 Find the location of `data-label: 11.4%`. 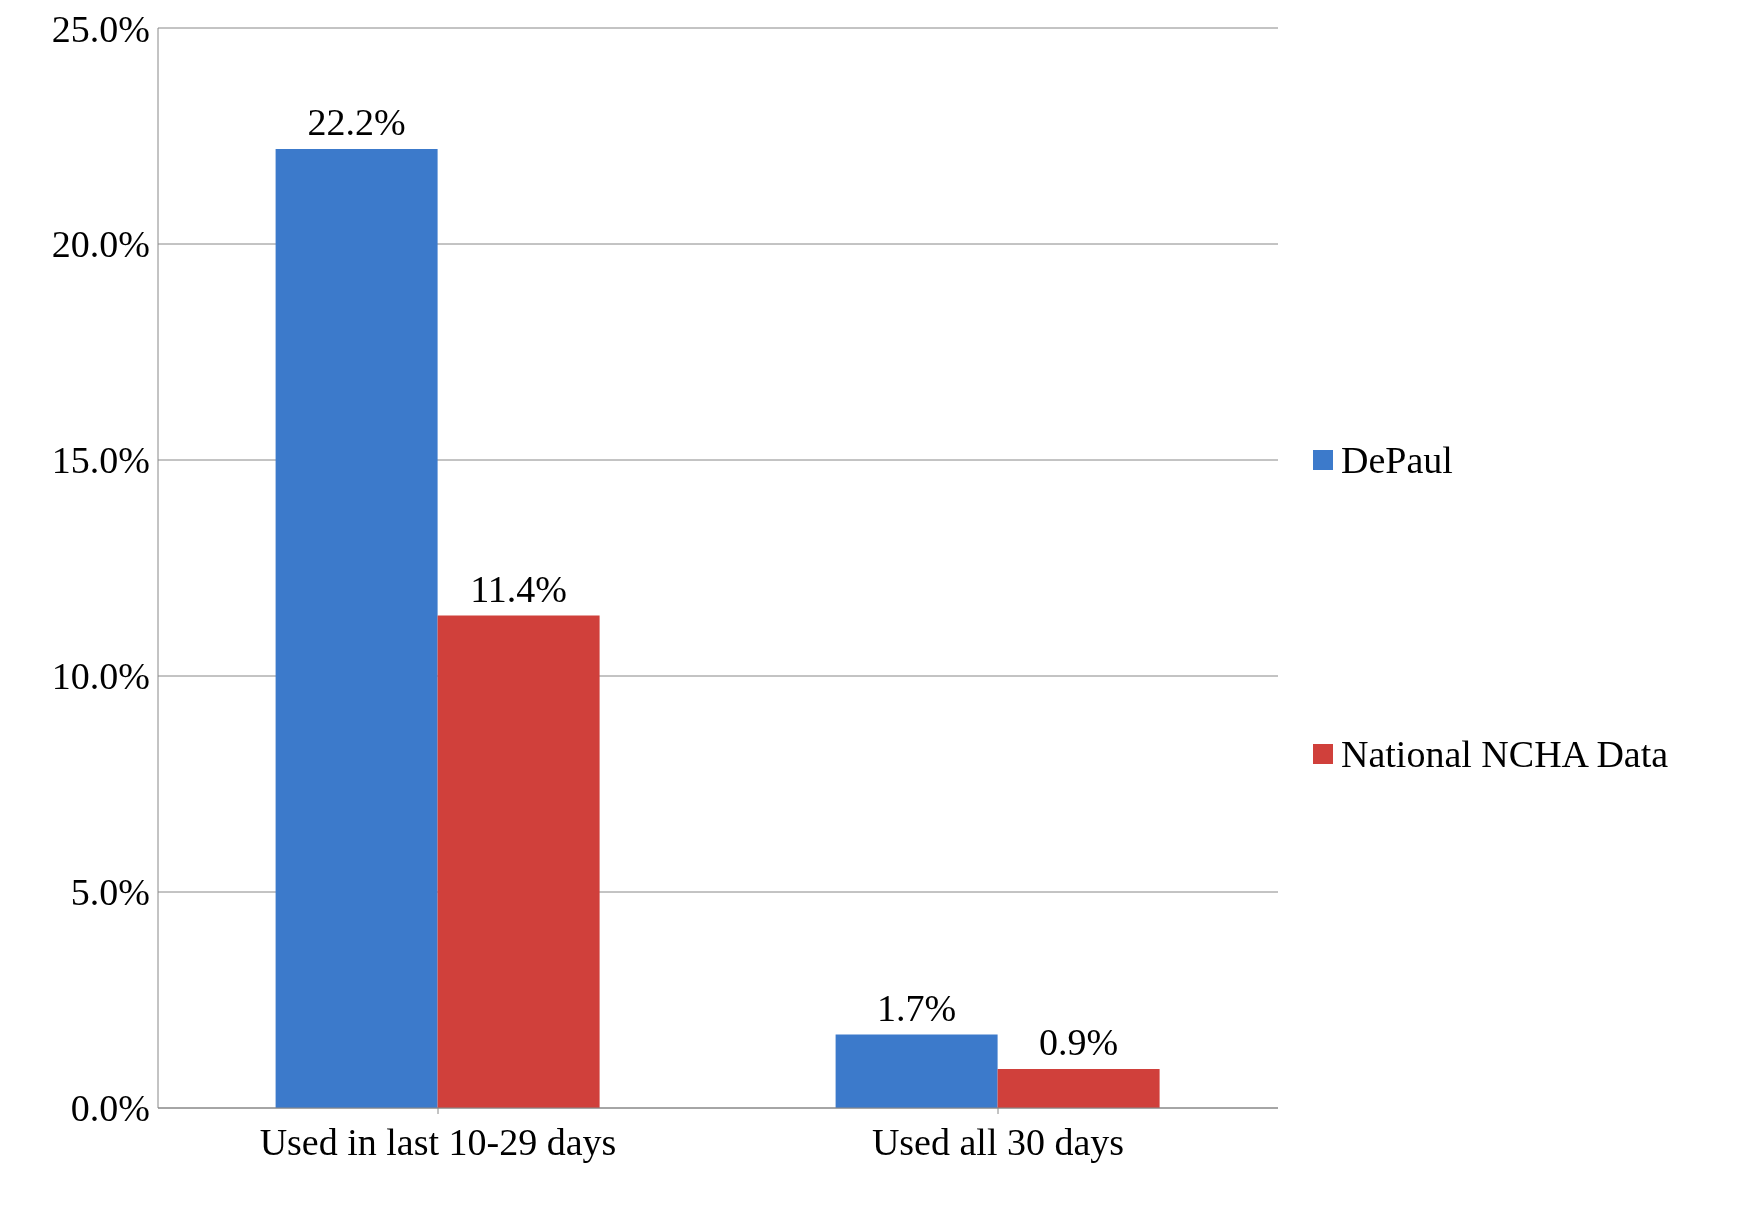

data-label: 11.4% is located at coordinates (518, 588).